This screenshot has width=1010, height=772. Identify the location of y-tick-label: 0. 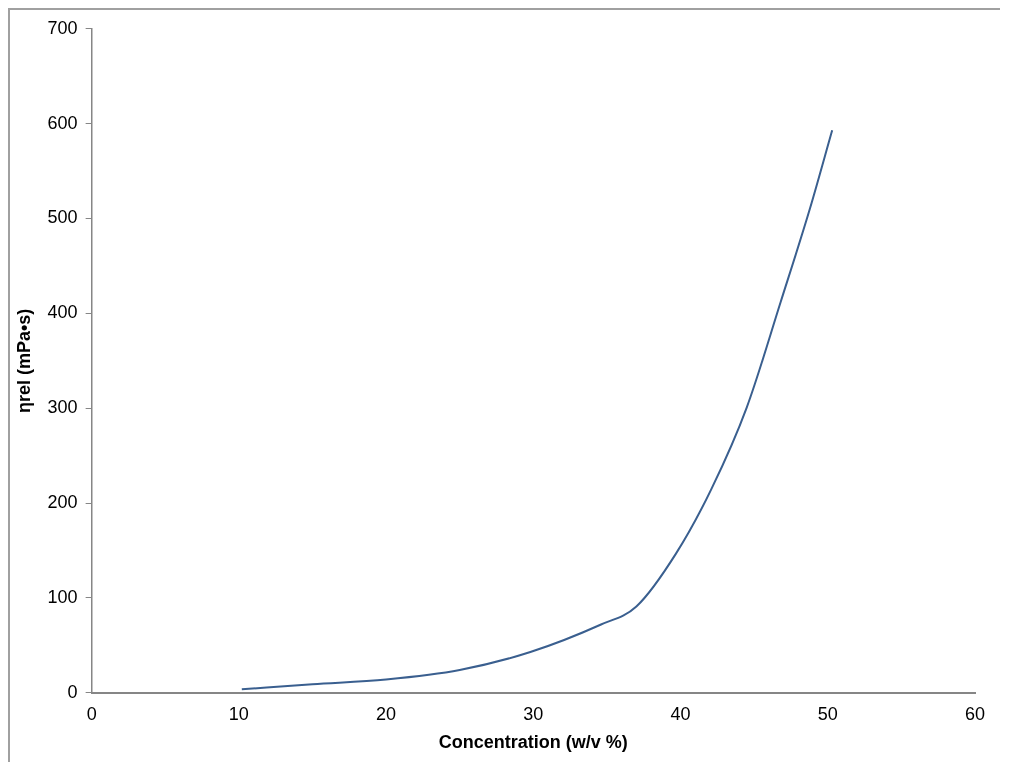
(72, 691).